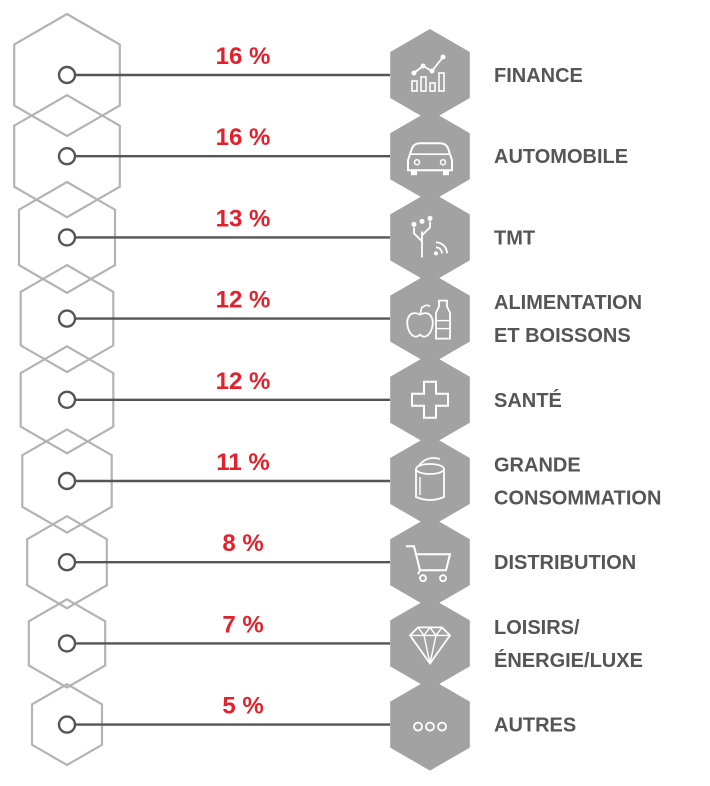 The height and width of the screenshot is (786, 710). Describe the element at coordinates (537, 628) in the screenshot. I see `category-label: LOISIRS/` at that location.